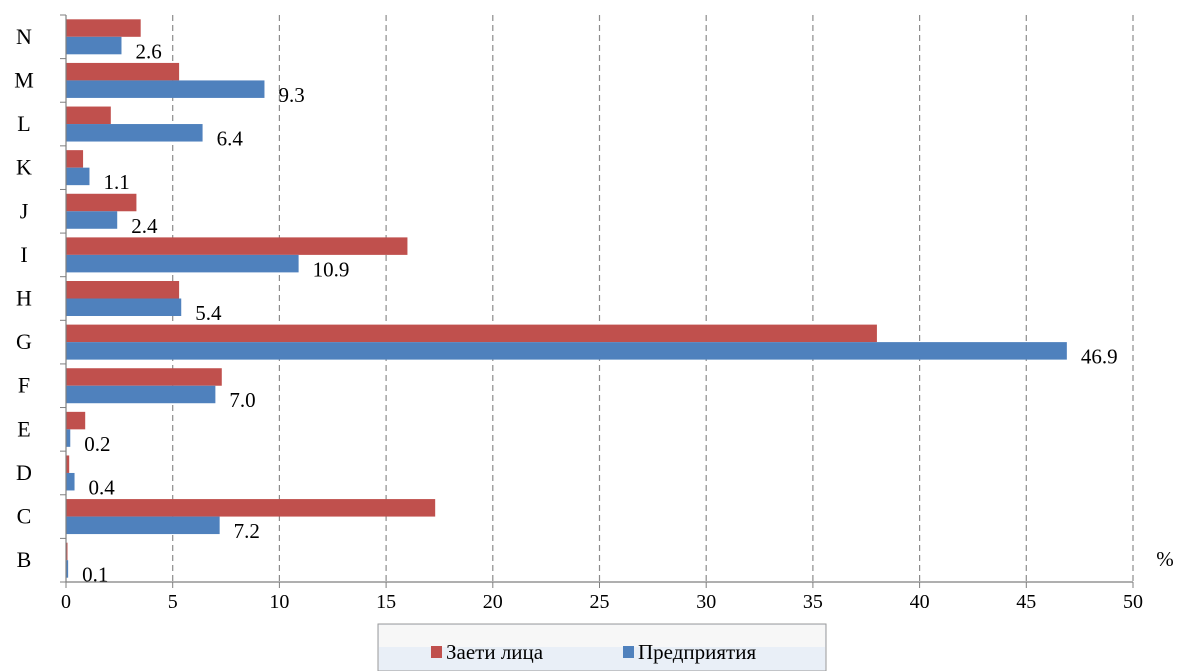 The image size is (1178, 671). I want to click on legend-label: Предприятия, so click(697, 652).